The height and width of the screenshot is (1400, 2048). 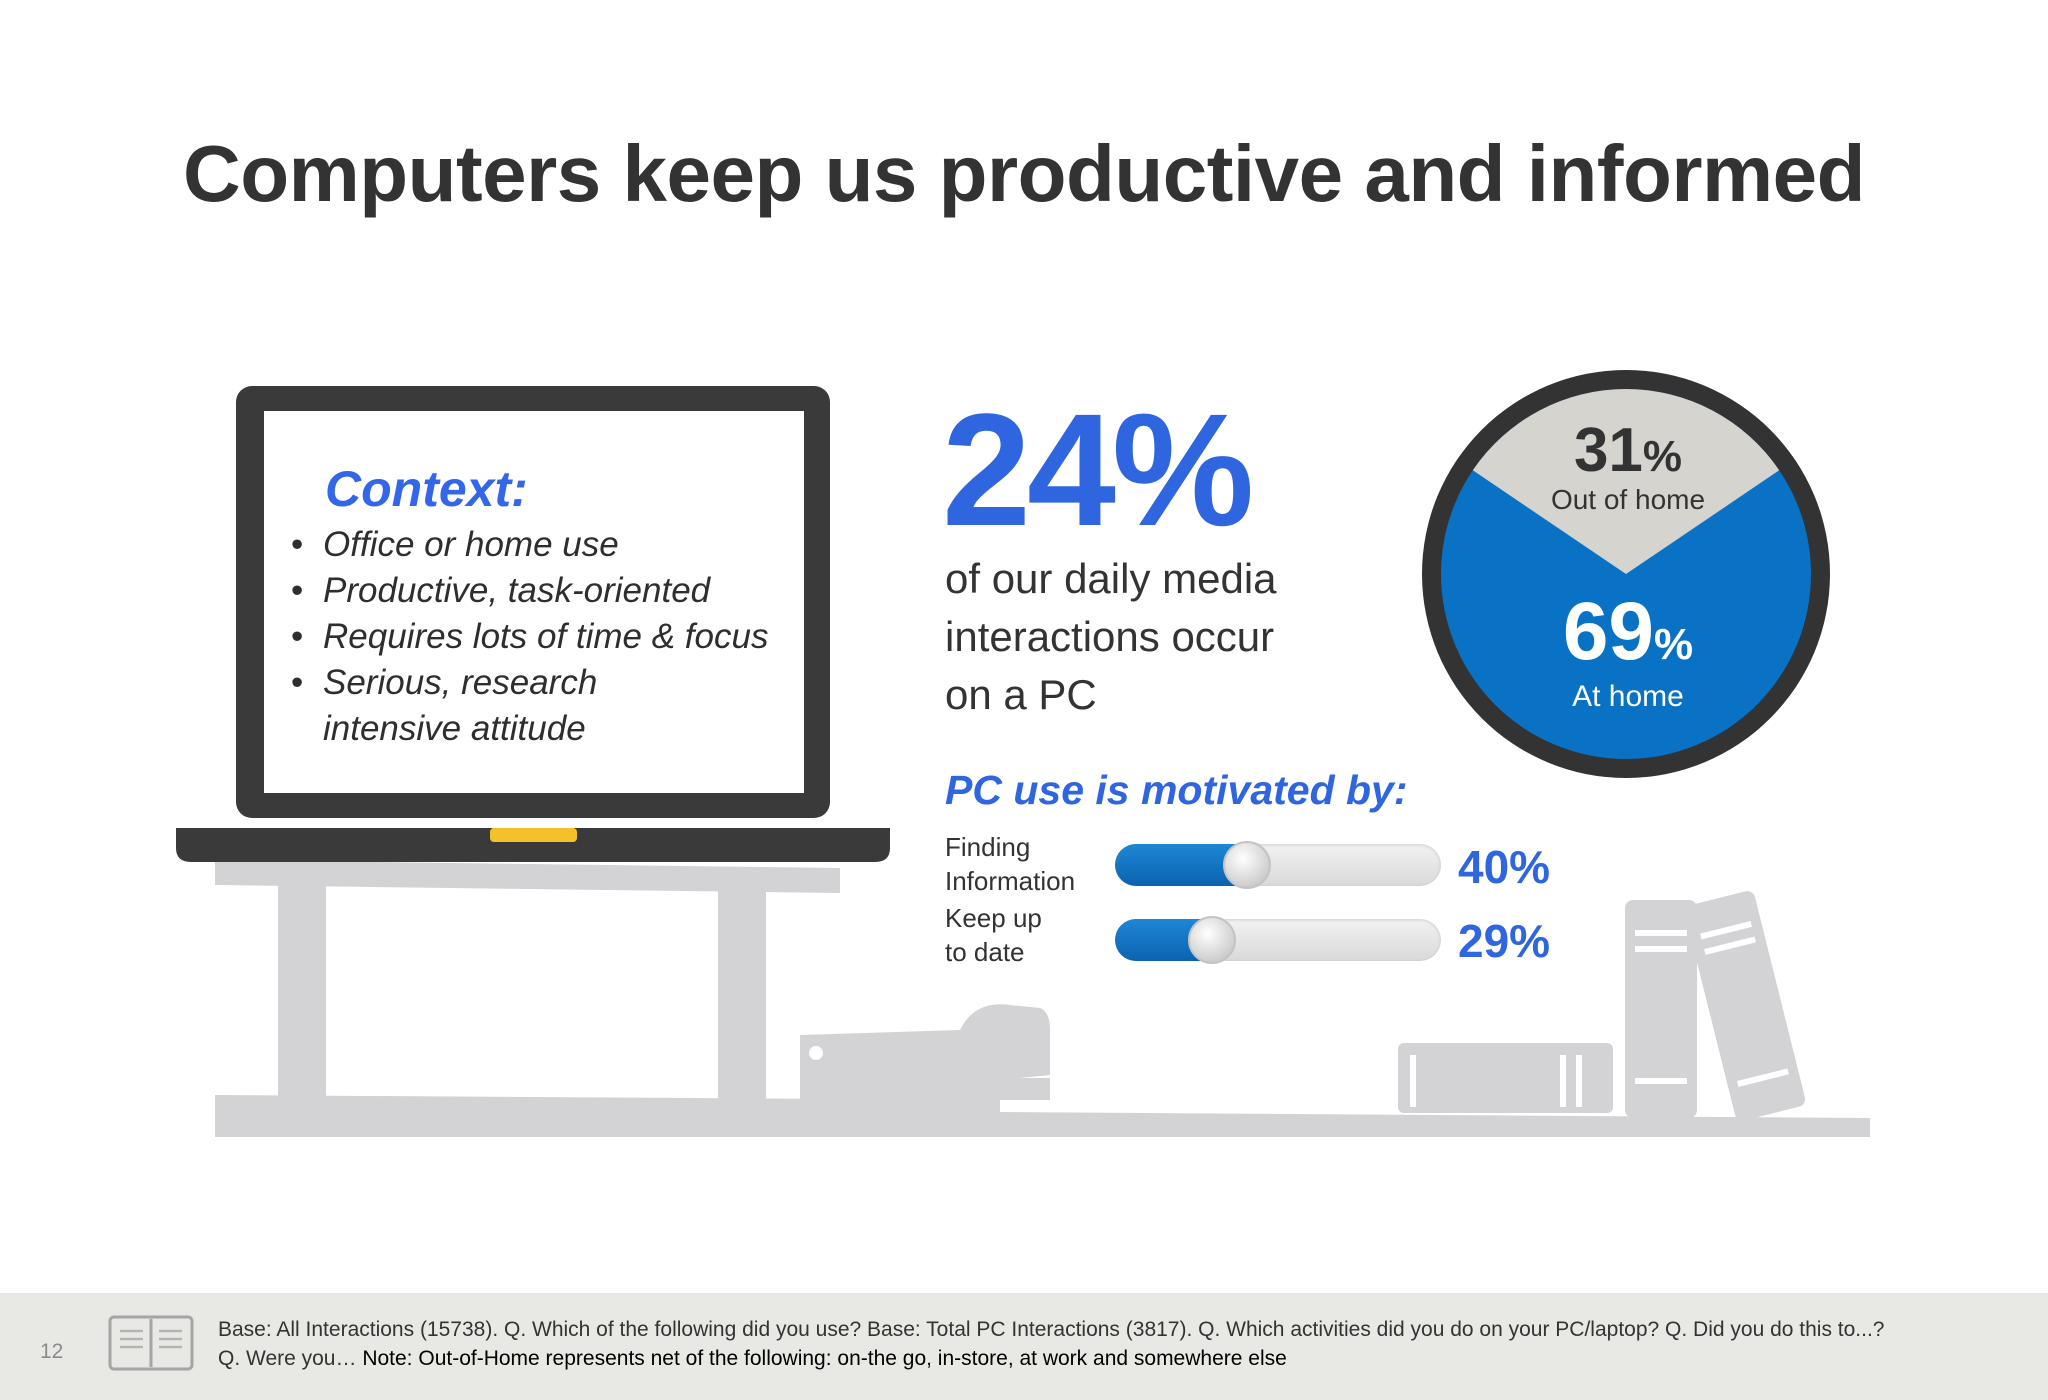 I want to click on open-book-icon, so click(x=151, y=1343).